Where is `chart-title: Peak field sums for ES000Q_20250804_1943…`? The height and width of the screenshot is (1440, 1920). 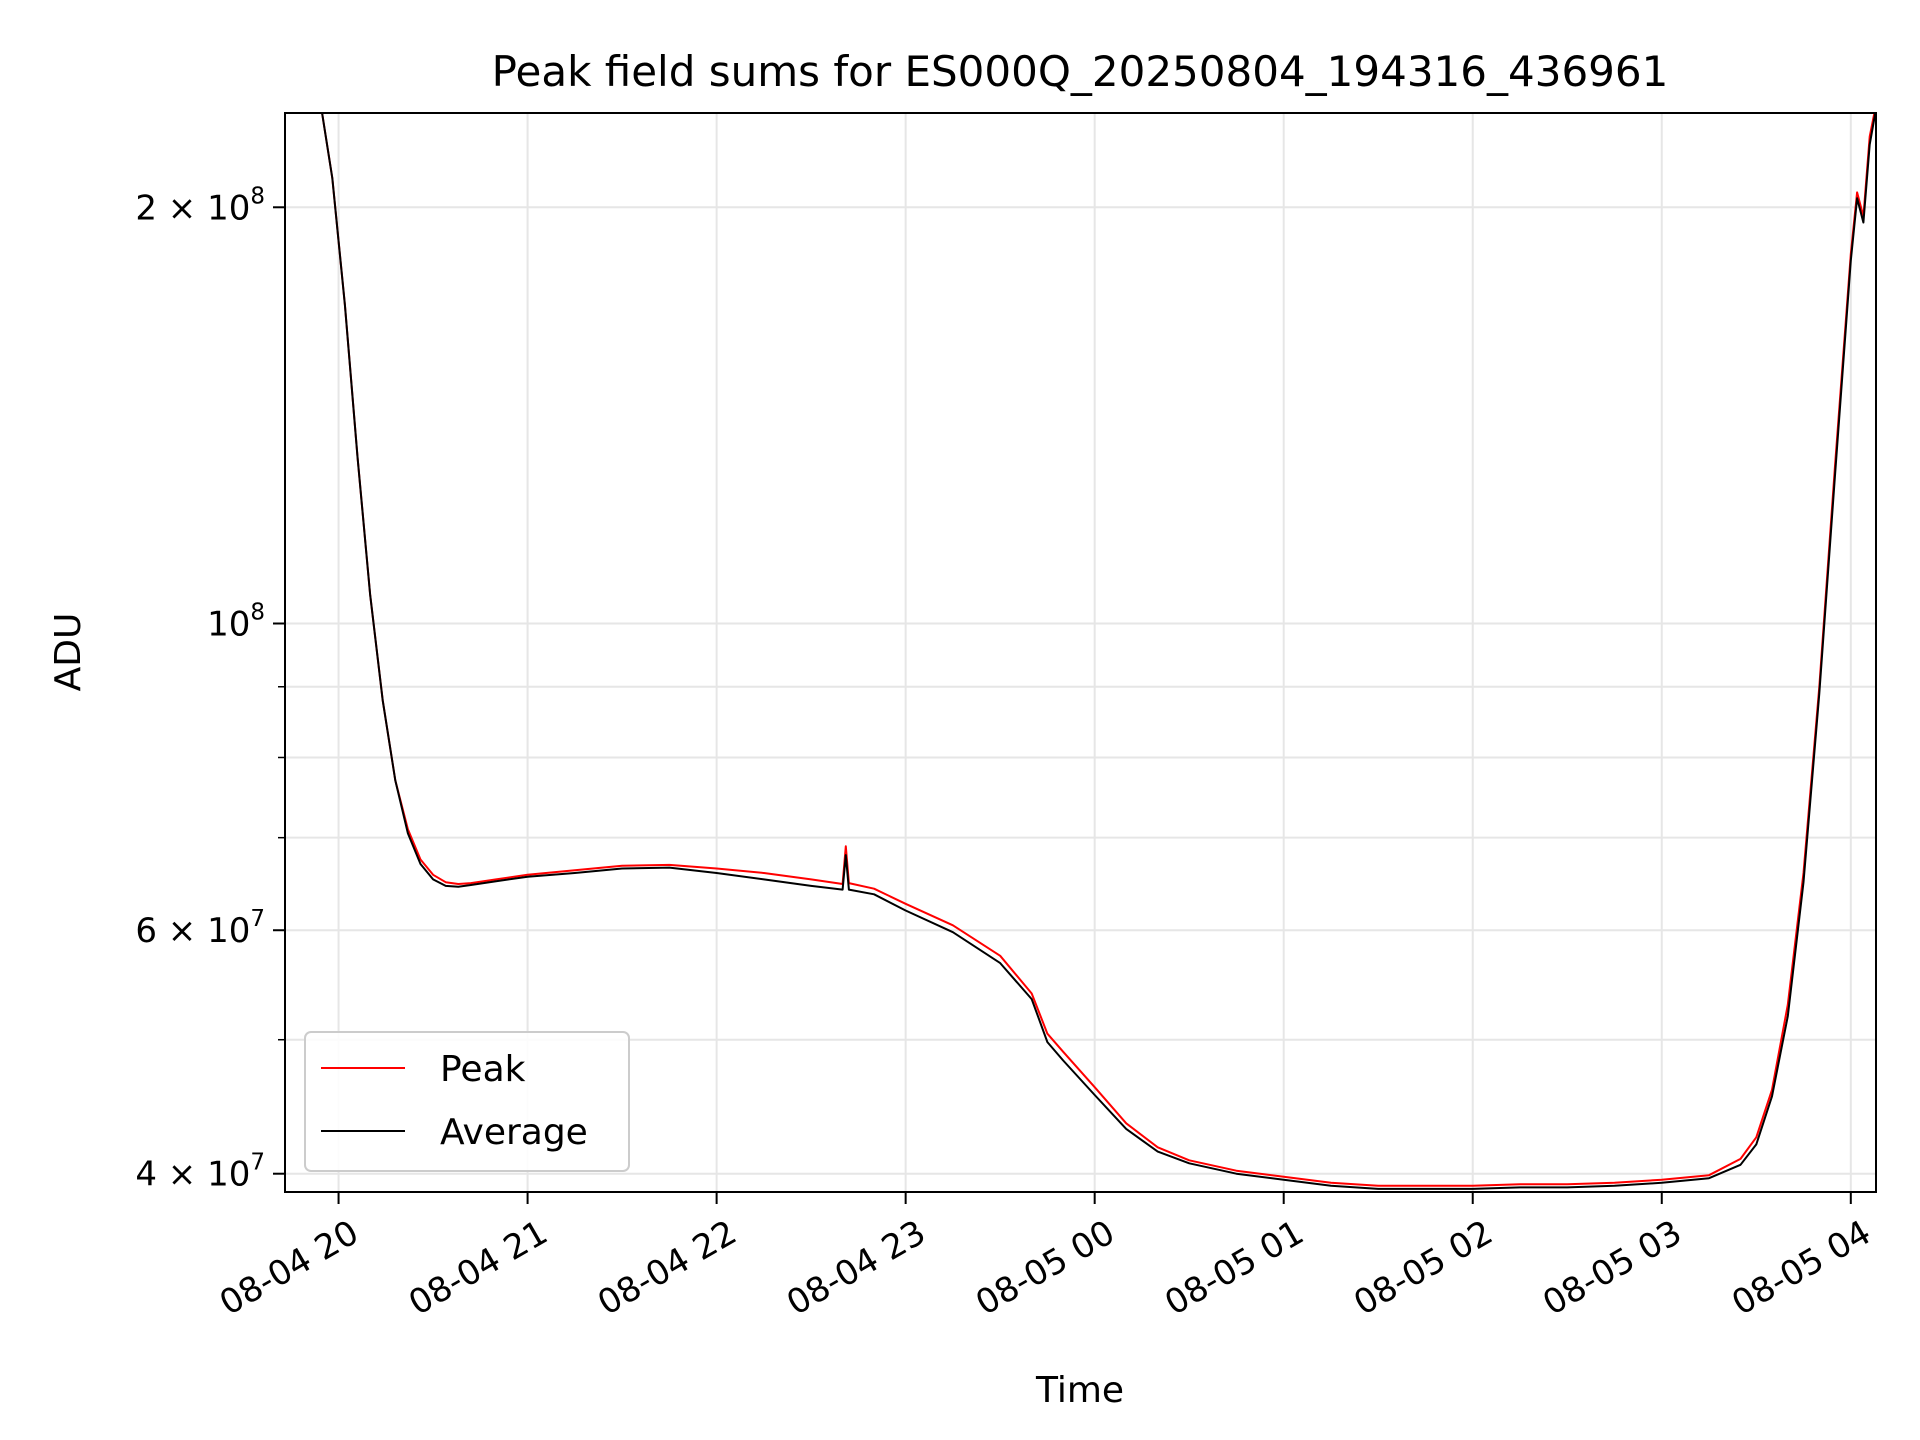
chart-title: Peak field sums for ES000Q_20250804_1943… is located at coordinates (1080, 71).